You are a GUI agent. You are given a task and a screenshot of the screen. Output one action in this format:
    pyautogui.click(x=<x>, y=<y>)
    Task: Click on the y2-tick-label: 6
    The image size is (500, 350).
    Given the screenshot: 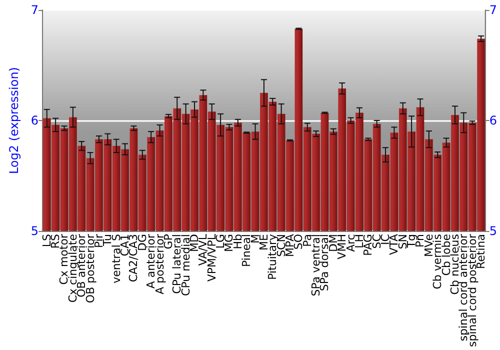 What is the action you would take?
    pyautogui.click(x=493, y=121)
    